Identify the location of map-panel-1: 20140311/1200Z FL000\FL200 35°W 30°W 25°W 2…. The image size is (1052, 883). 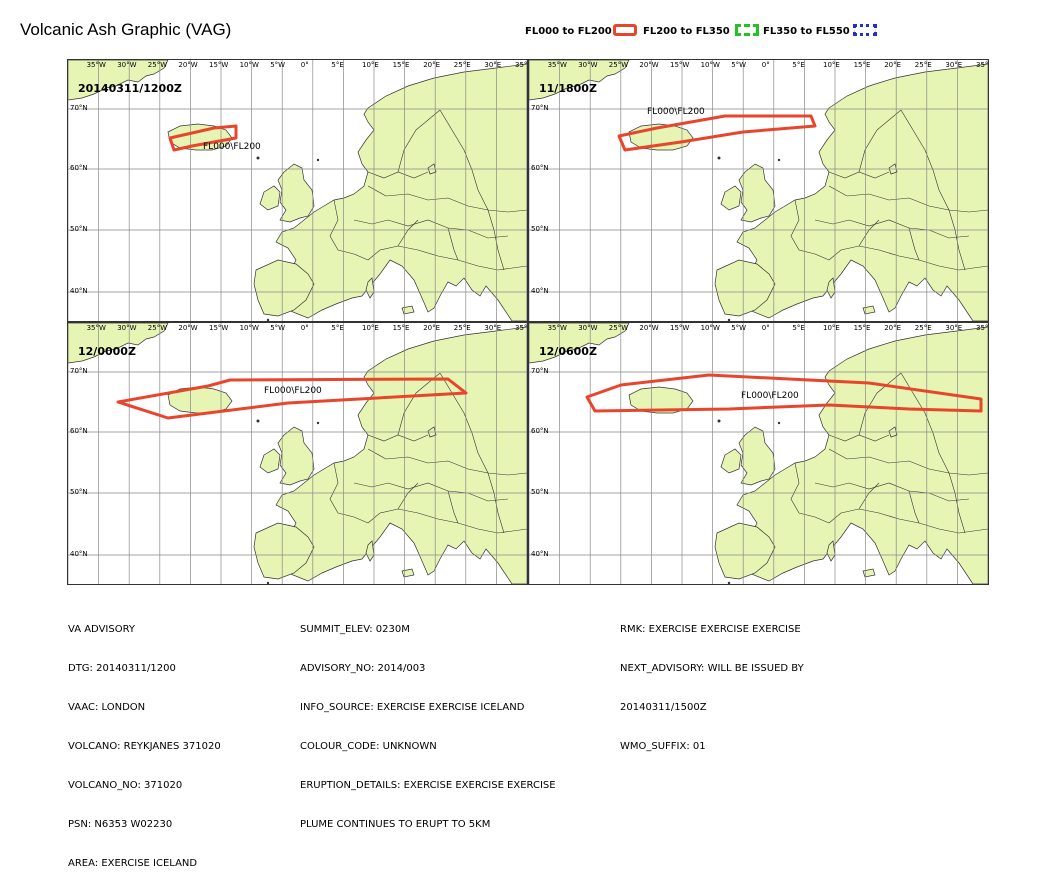
(297, 190).